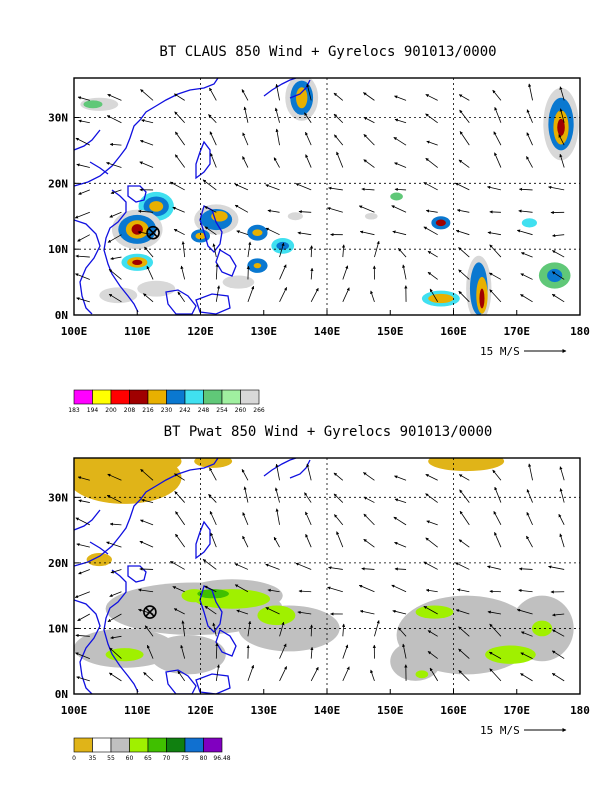 The height and width of the screenshot is (792, 612). I want to click on colorbar-label: 65, so click(148, 758).